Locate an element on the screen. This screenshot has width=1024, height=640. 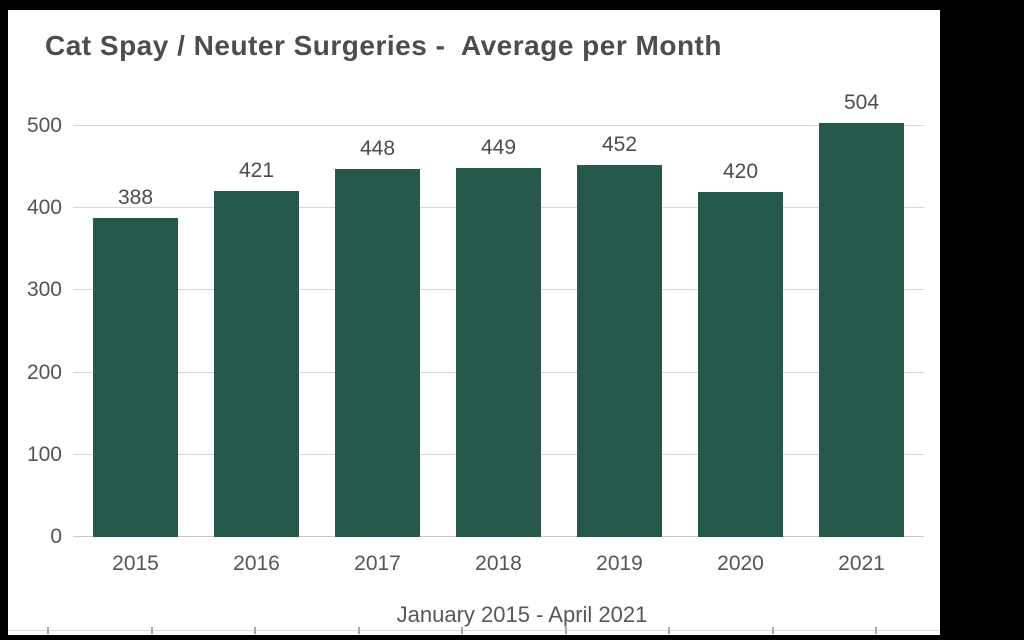
bar-2016 is located at coordinates (256, 363).